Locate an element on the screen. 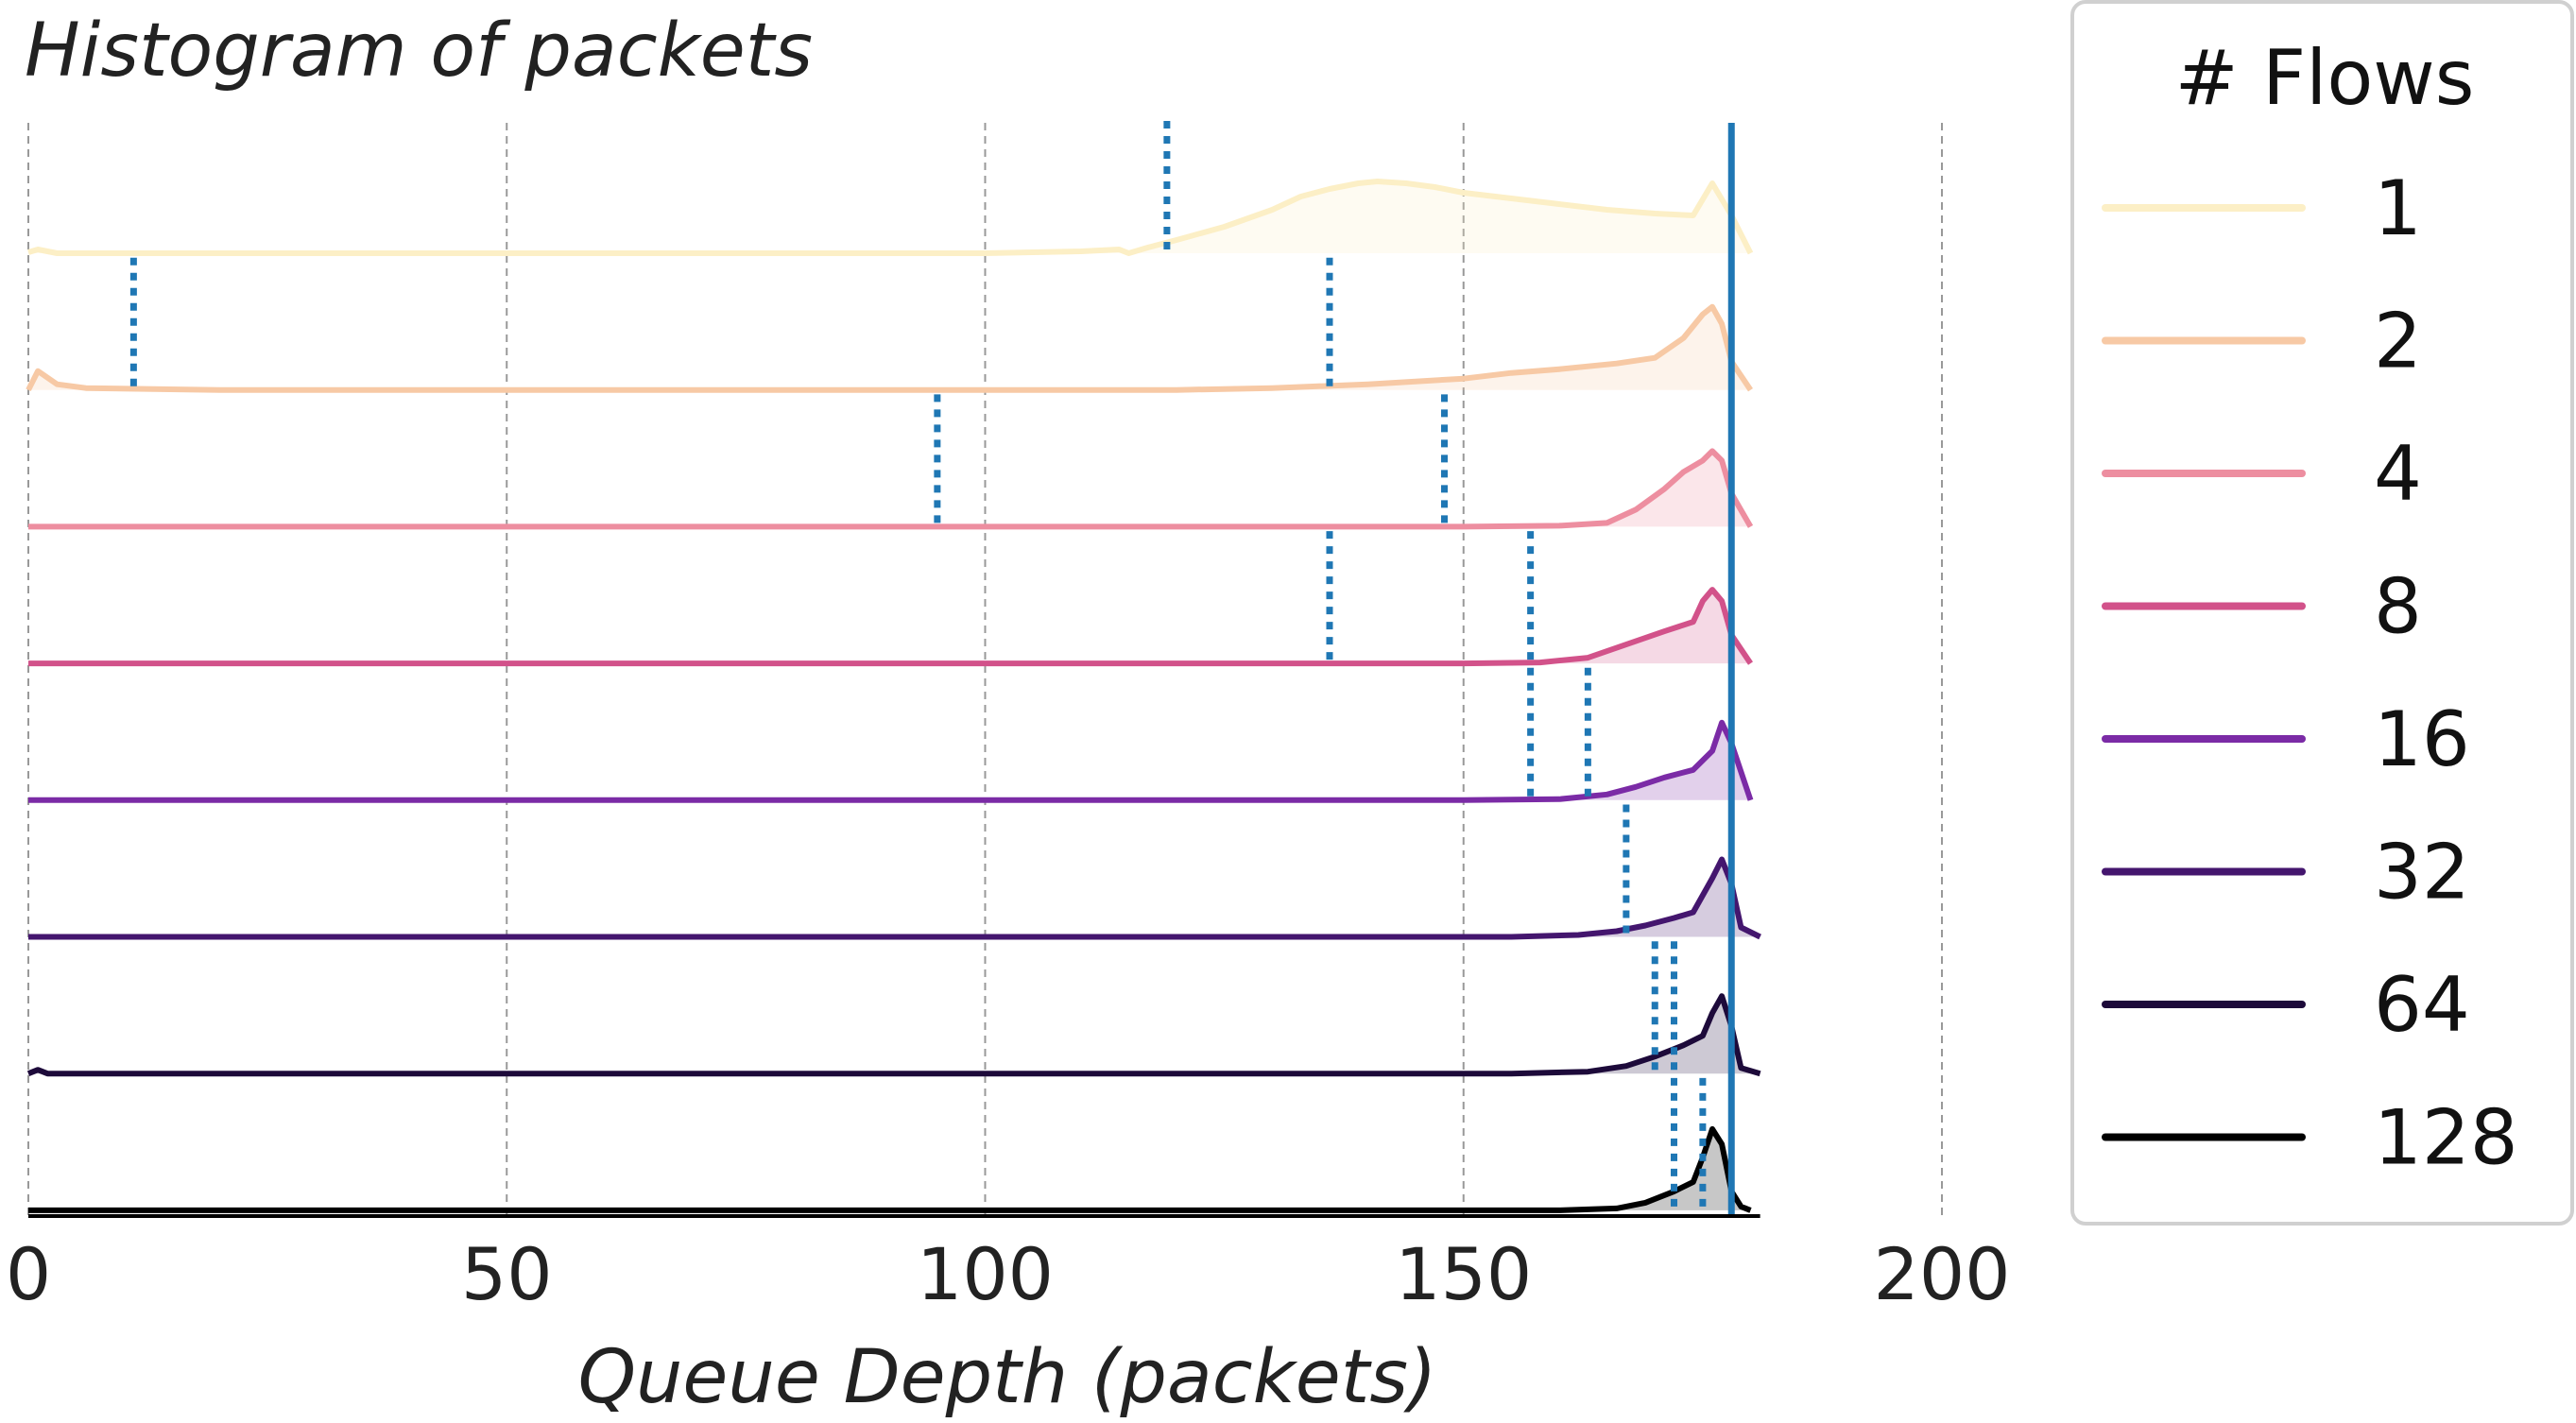 The image size is (2576, 1423). legend-label-128: 128 is located at coordinates (2446, 1138).